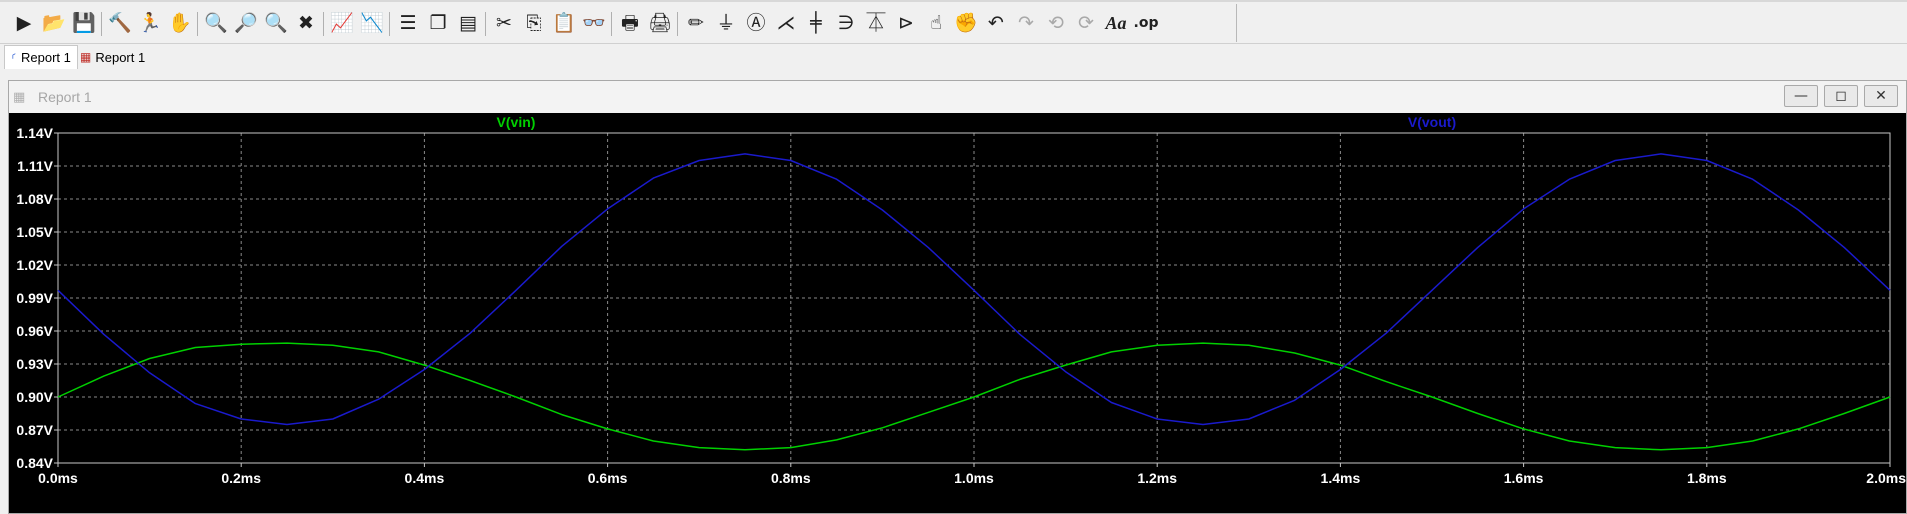 This screenshot has height=514, width=1907. I want to click on trace-label-vvout: V(vout), so click(1432, 122).